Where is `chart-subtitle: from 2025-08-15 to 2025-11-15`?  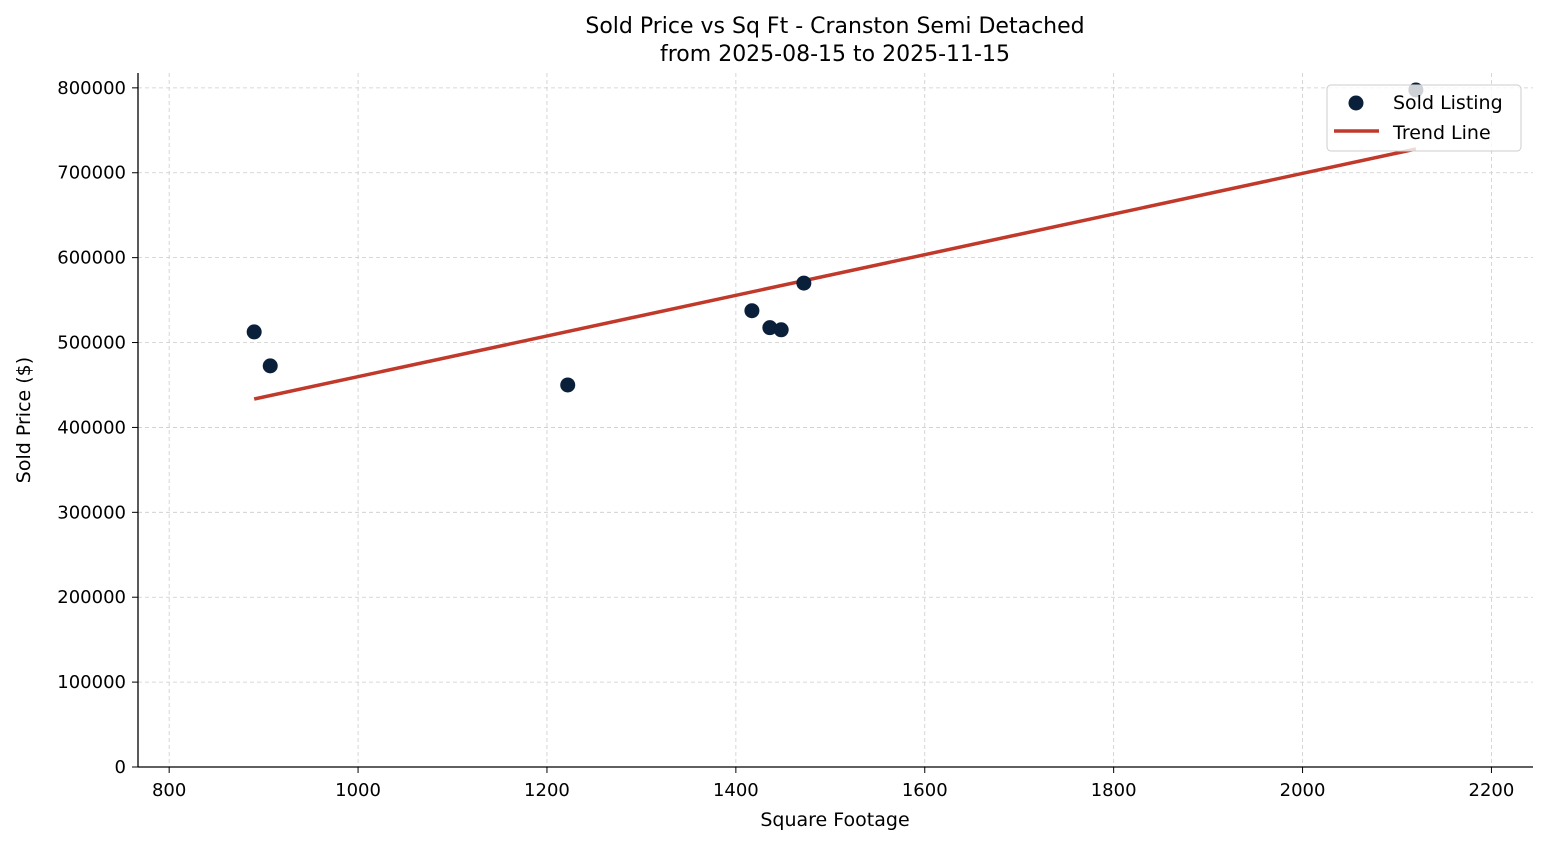
chart-subtitle: from 2025-08-15 to 2025-11-15 is located at coordinates (835, 54).